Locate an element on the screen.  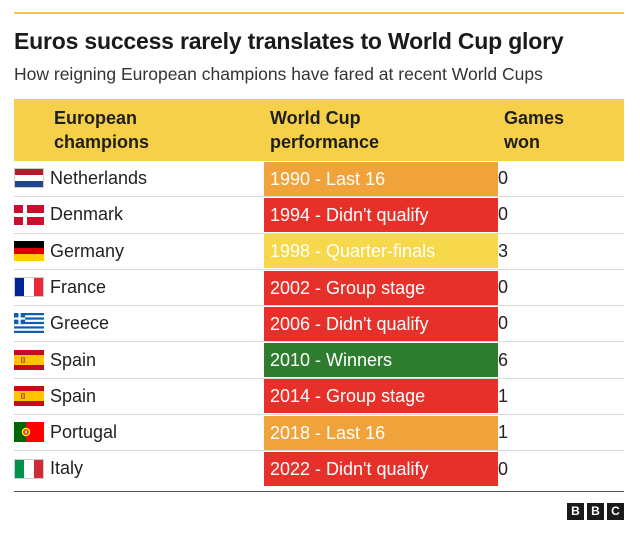
performance-label: 2022 - Didn't qualify is located at coordinates (381, 469).